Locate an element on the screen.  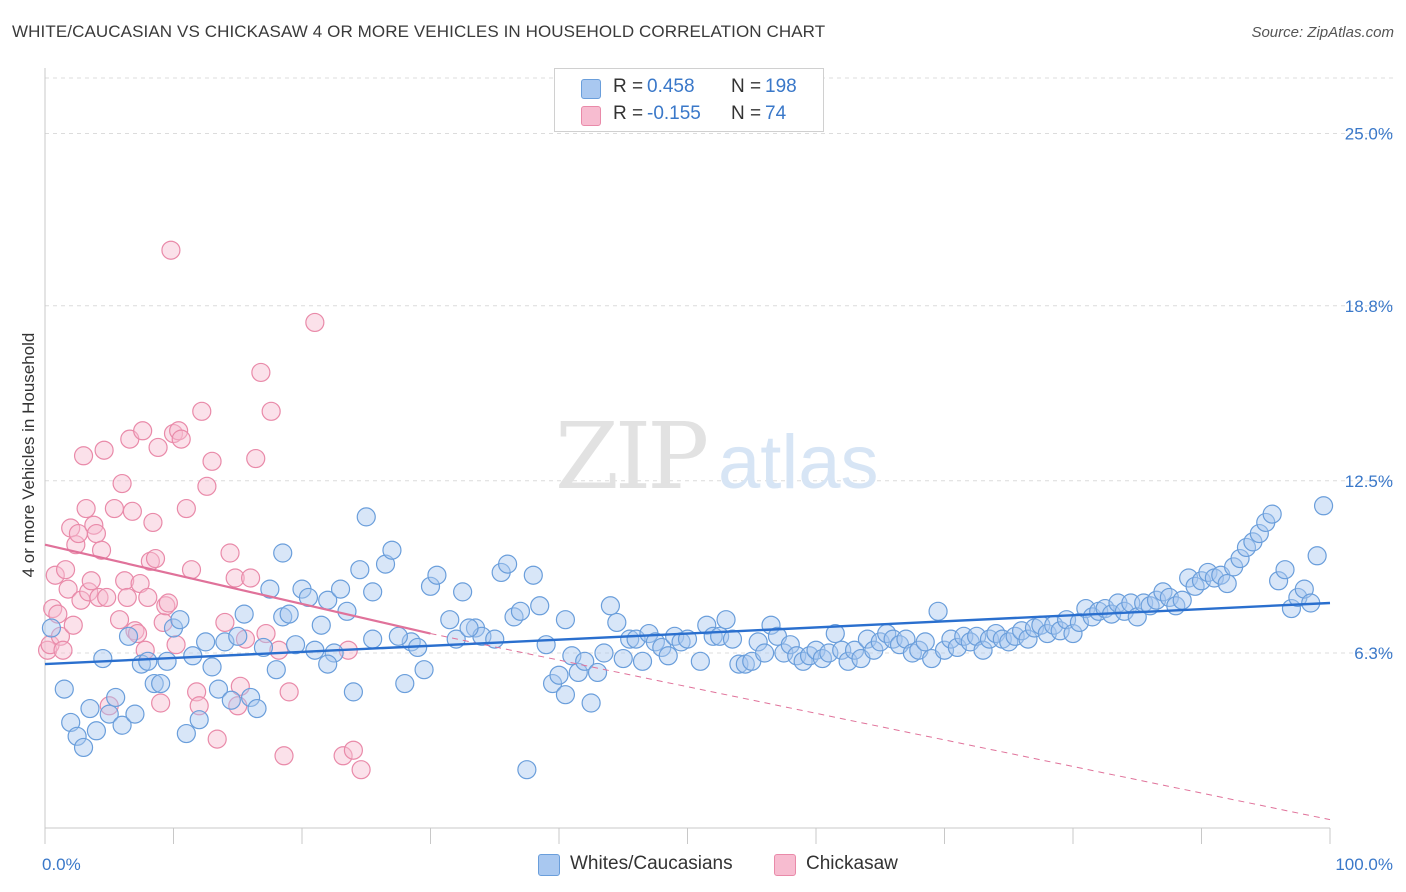
legend-r-value: 0.458 is located at coordinates (671, 86).